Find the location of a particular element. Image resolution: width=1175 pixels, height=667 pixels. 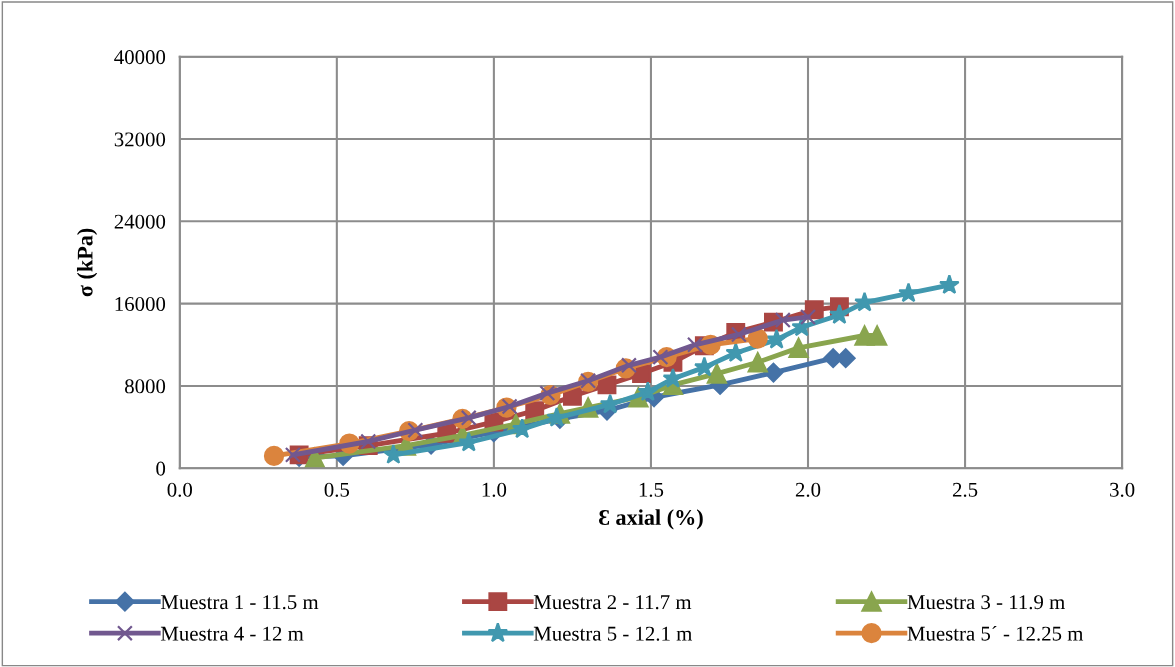

x-tick-label: 0.5 is located at coordinates (337, 489).